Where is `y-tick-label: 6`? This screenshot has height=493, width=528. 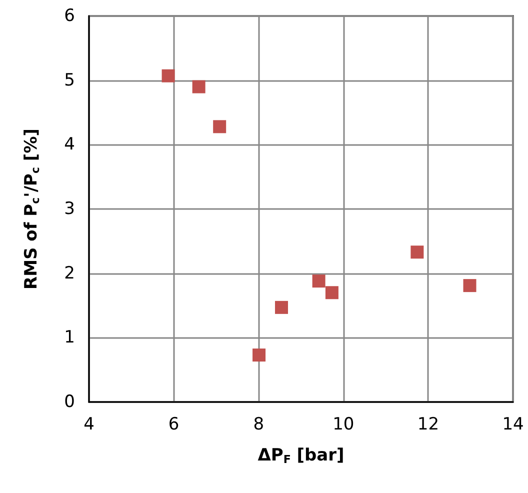
y-tick-label: 6 is located at coordinates (69, 16).